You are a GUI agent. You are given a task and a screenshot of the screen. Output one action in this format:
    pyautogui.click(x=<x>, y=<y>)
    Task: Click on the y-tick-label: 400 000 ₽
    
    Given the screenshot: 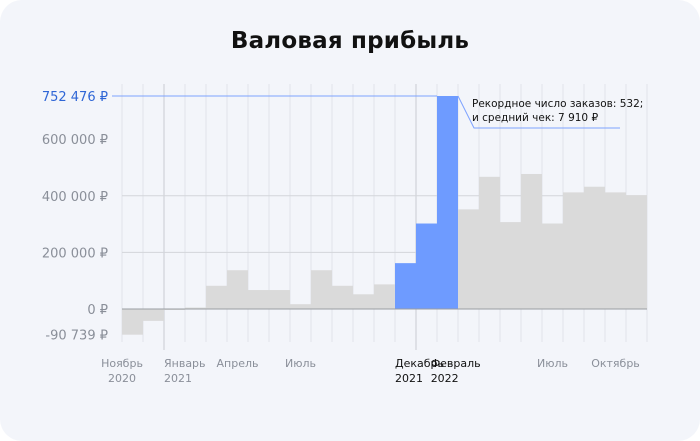 What is the action you would take?
    pyautogui.click(x=75, y=197)
    